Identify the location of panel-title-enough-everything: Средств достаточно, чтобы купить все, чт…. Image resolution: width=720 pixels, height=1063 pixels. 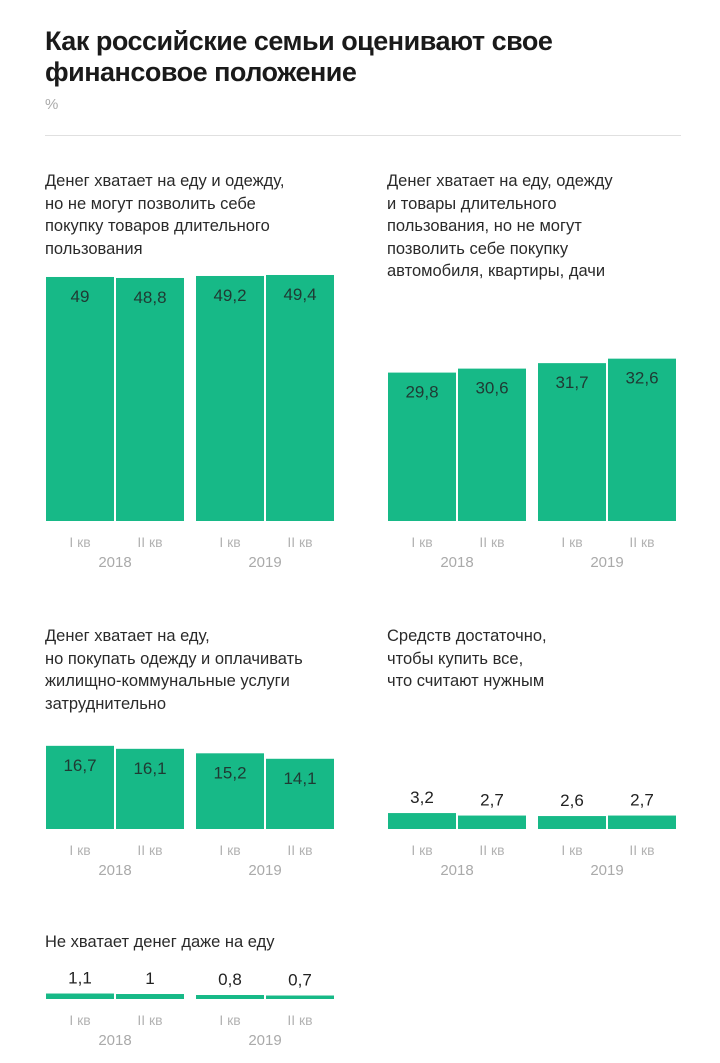
(467, 658).